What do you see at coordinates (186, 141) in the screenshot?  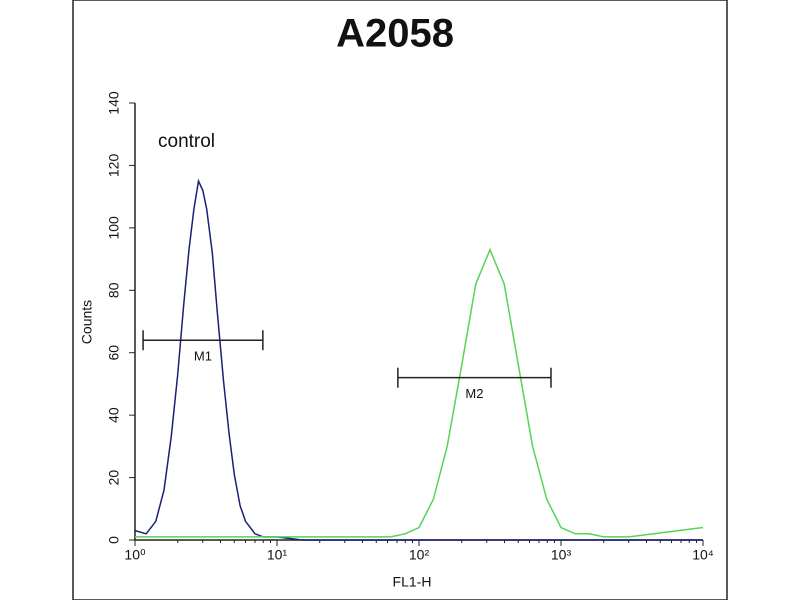 I see `annotation: control` at bounding box center [186, 141].